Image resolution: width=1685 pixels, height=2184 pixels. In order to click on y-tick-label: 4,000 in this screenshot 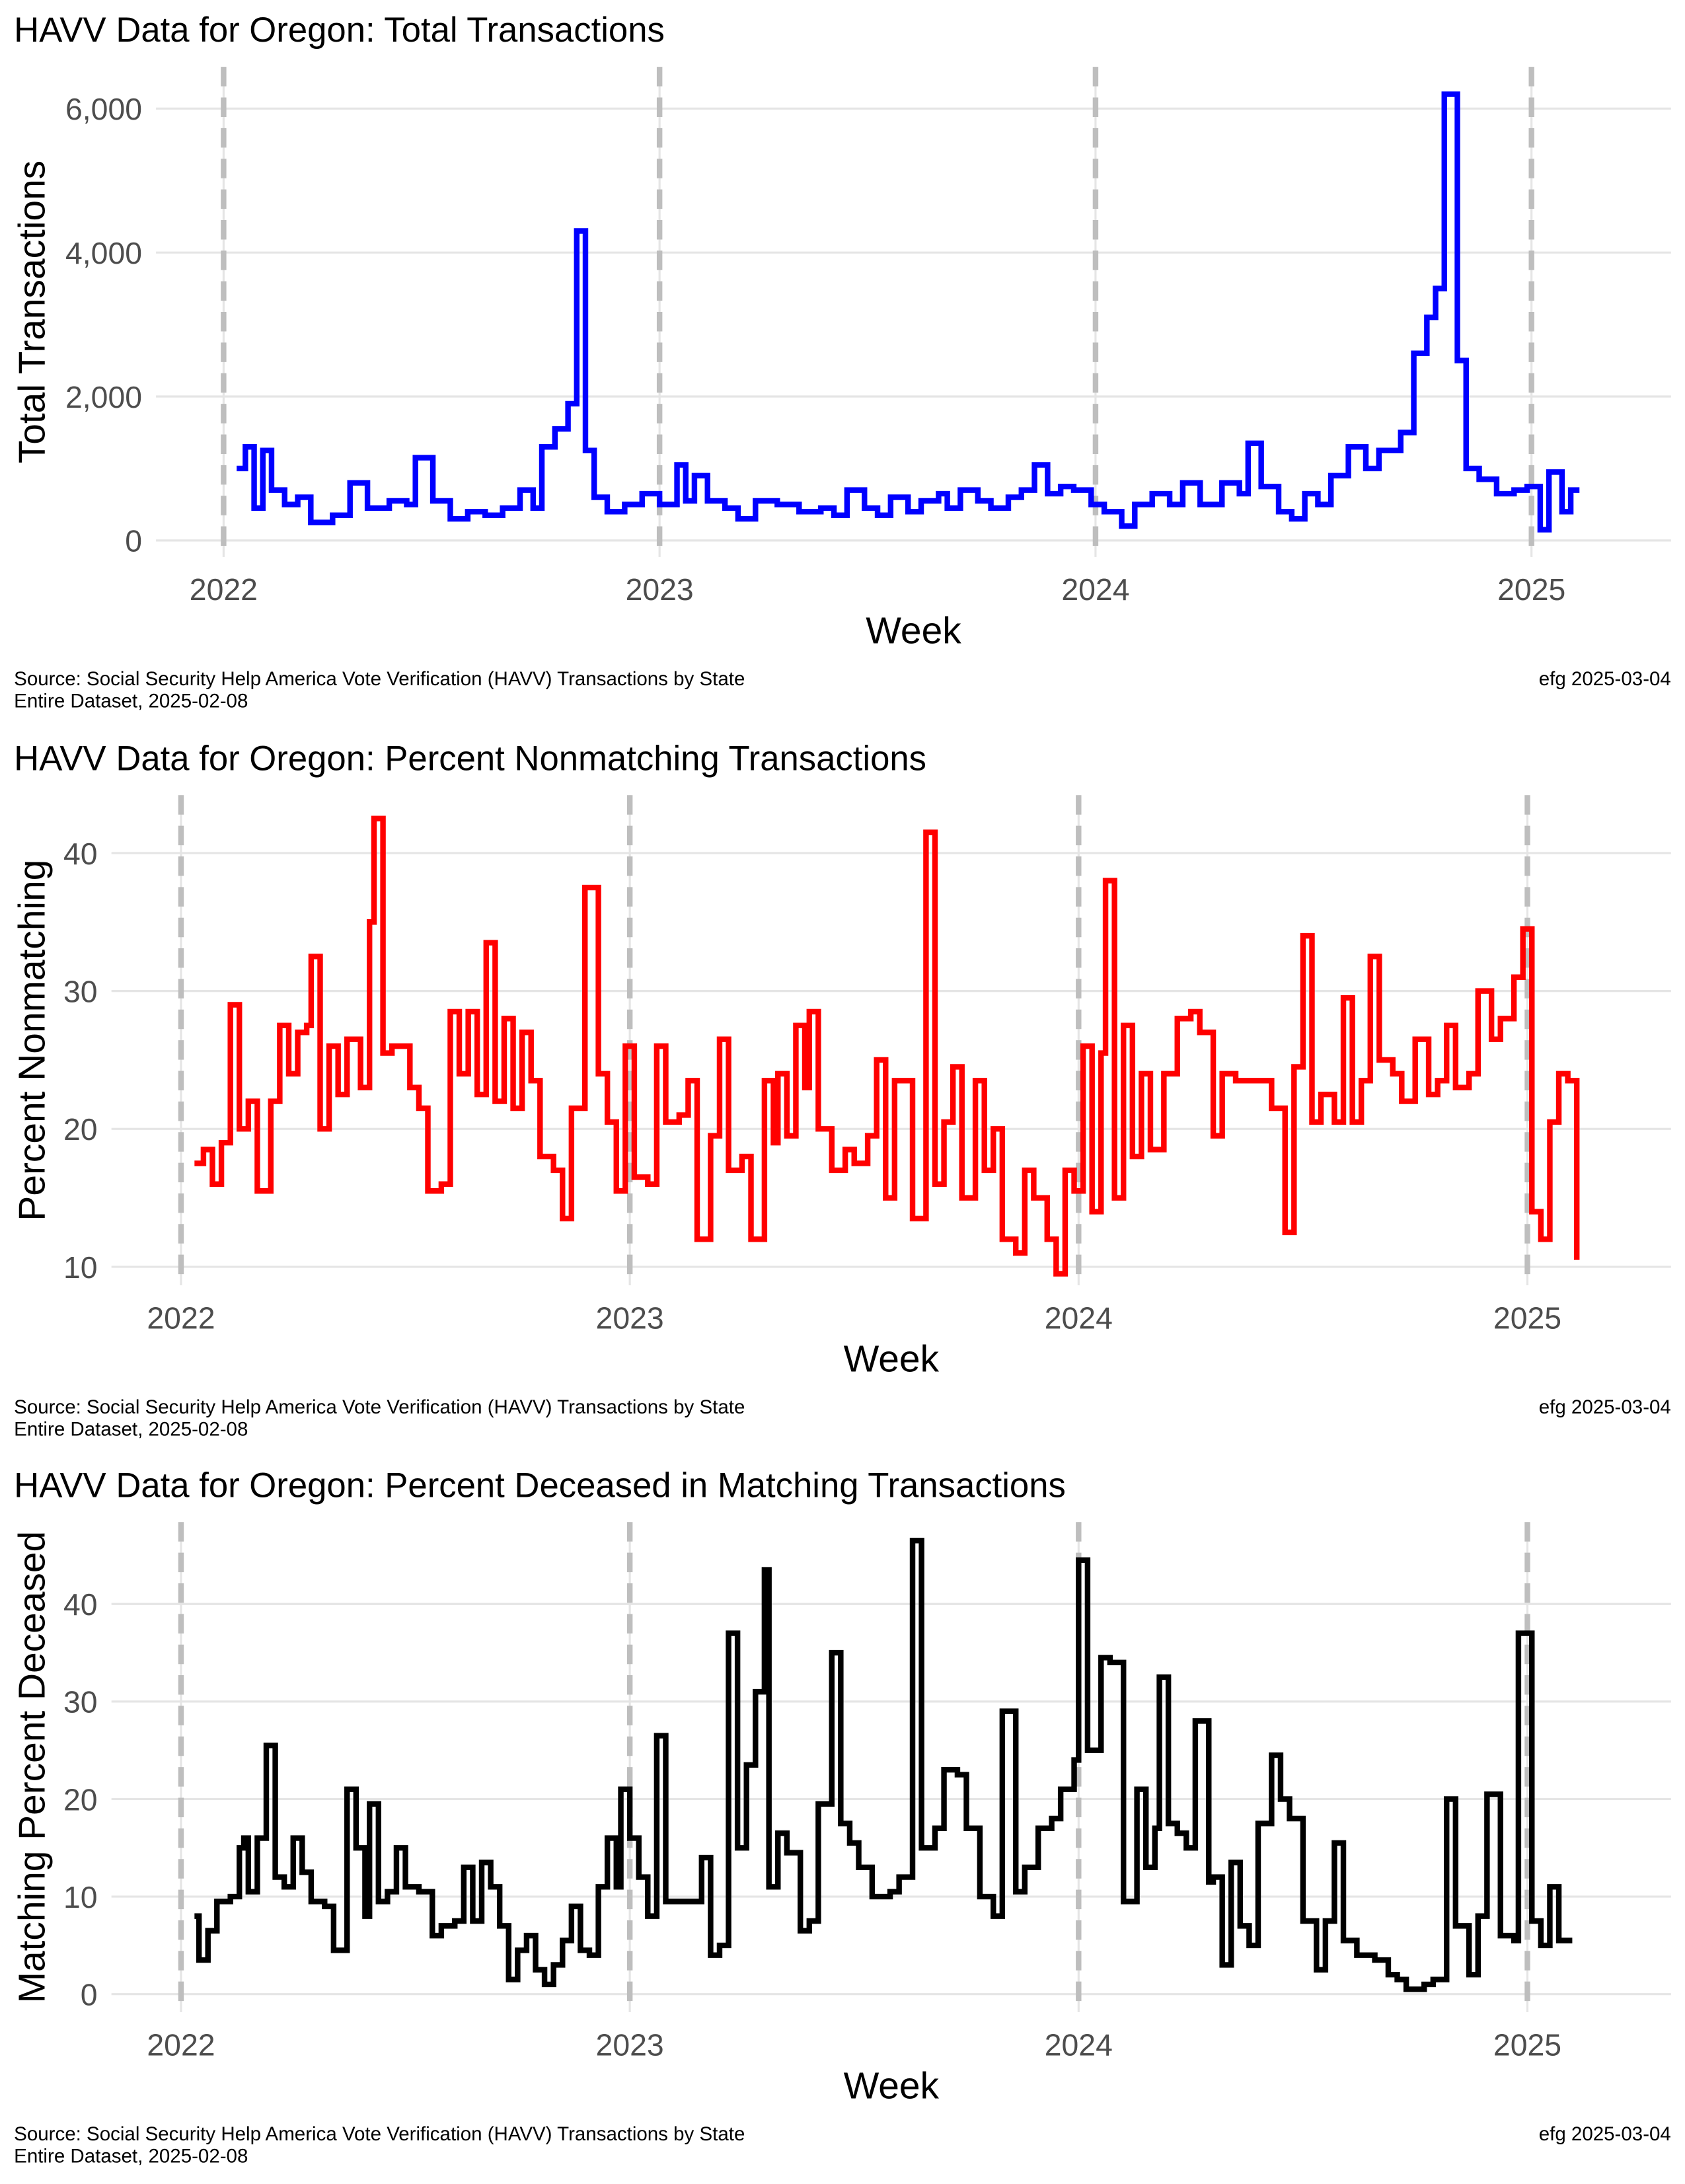, I will do `click(103, 253)`.